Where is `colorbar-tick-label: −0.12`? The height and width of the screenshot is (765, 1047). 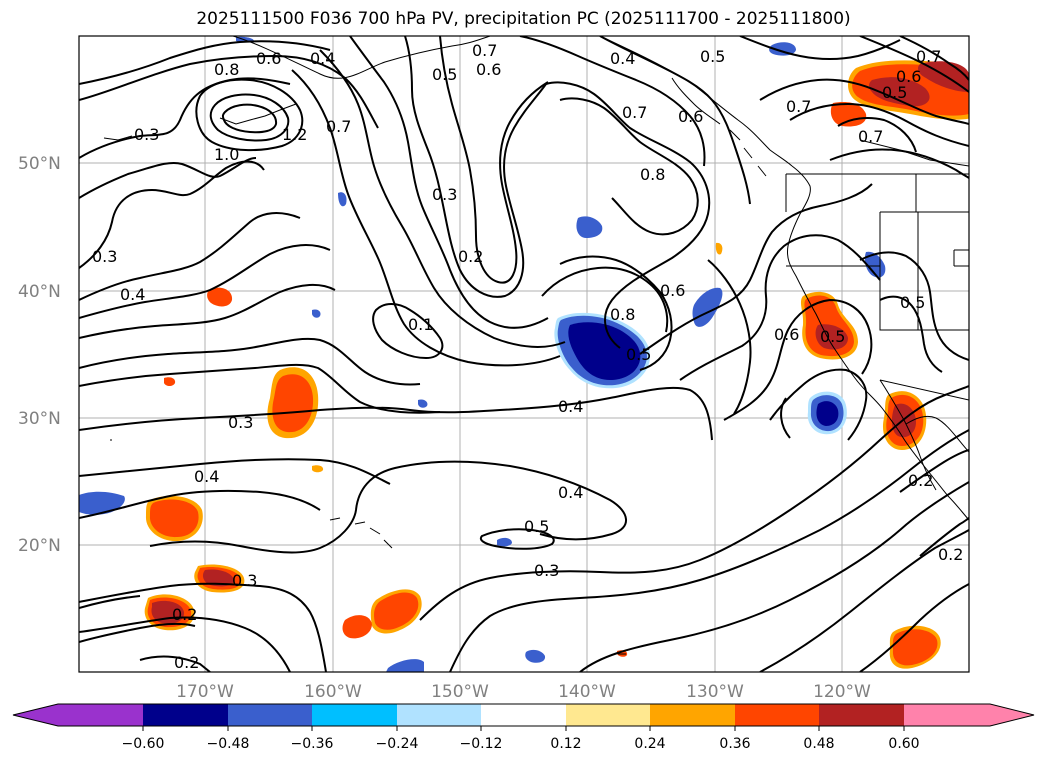
colorbar-tick-label: −0.12 is located at coordinates (481, 744).